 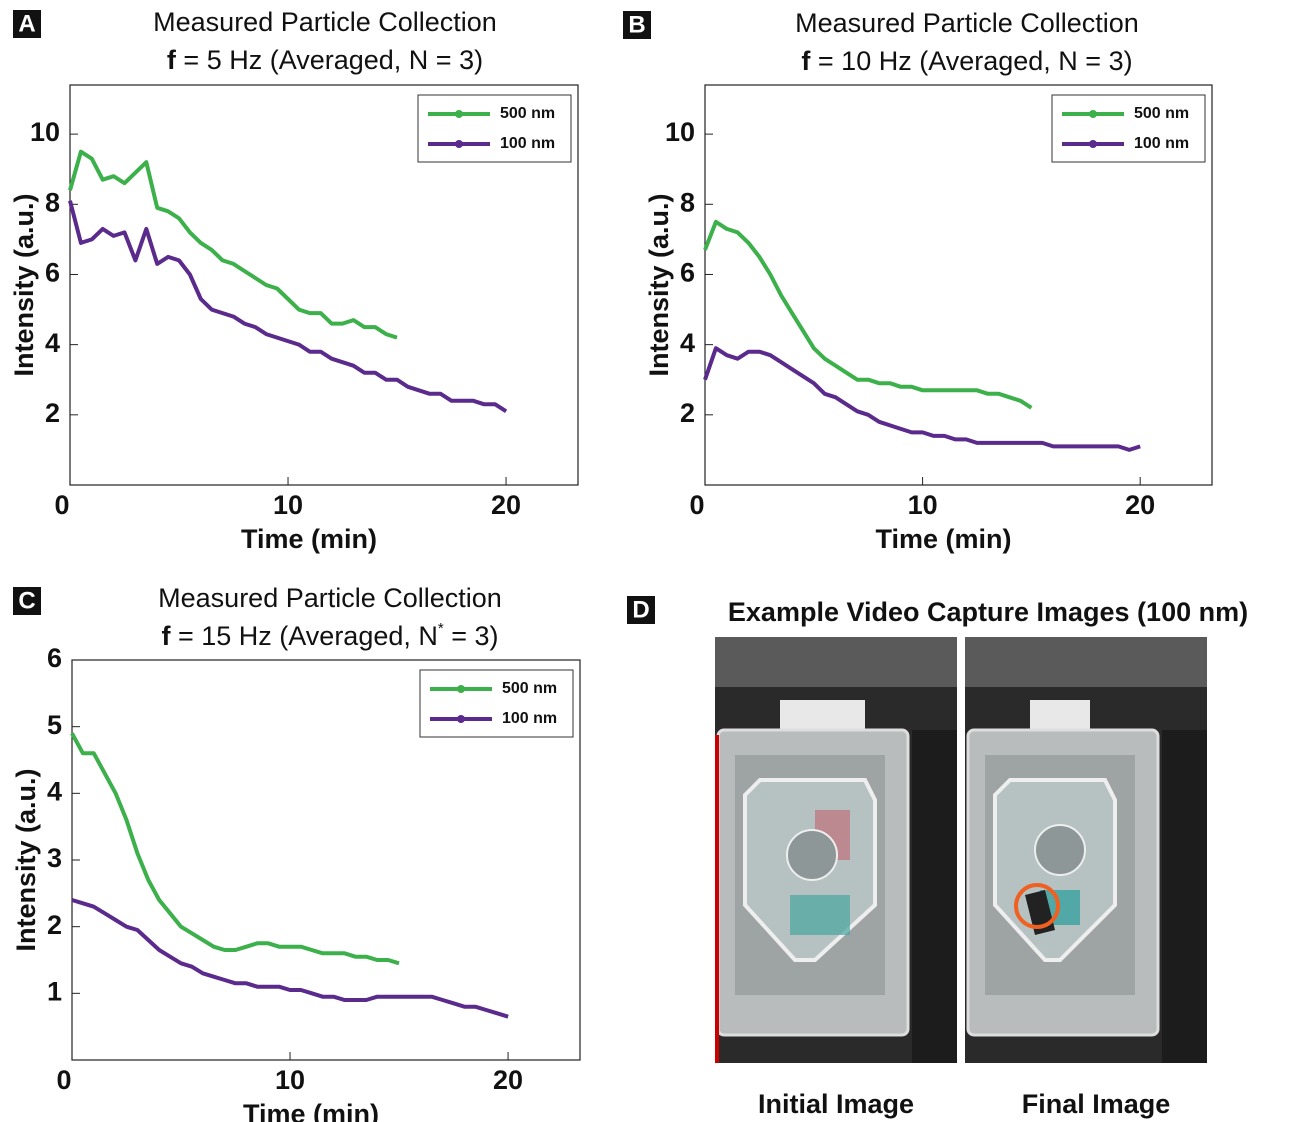 What do you see at coordinates (329, 60) in the screenshot?
I see `subtitle-part: = 5 Hz (Averaged, N = 3)` at bounding box center [329, 60].